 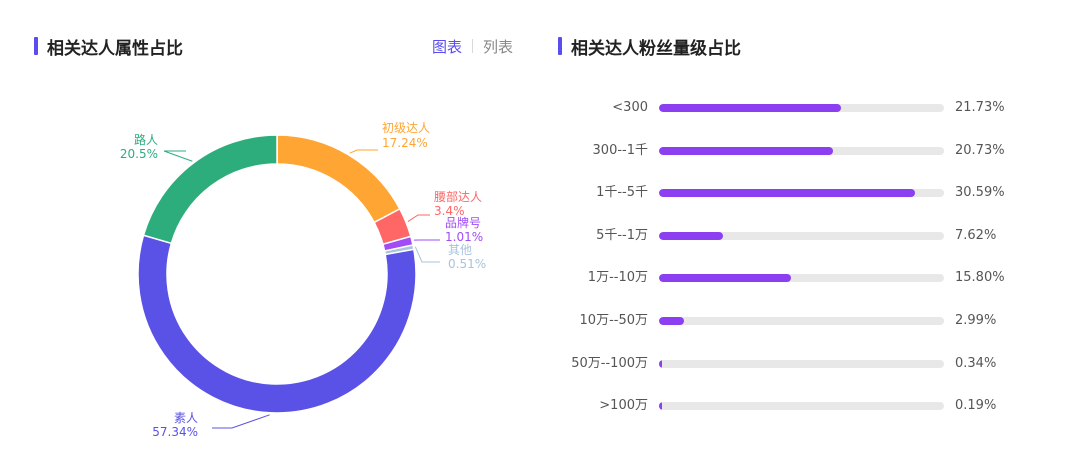 I want to click on donut-slice-value: 3.4%, so click(x=449, y=211).